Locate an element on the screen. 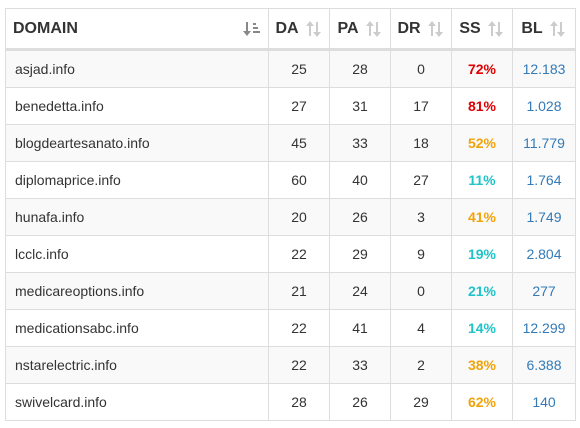 This screenshot has height=428, width=580. cell-bl: 12.299 is located at coordinates (544, 328).